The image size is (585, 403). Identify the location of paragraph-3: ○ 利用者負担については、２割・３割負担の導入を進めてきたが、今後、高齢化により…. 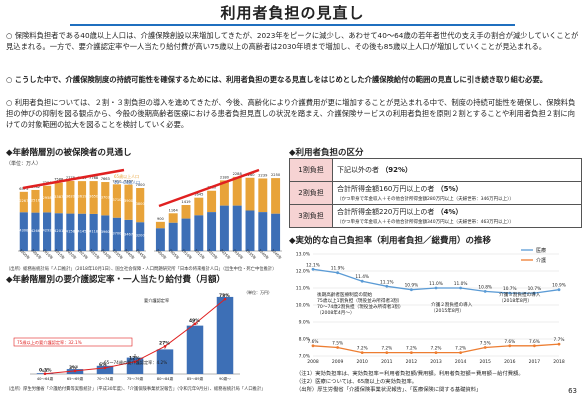
(293, 113).